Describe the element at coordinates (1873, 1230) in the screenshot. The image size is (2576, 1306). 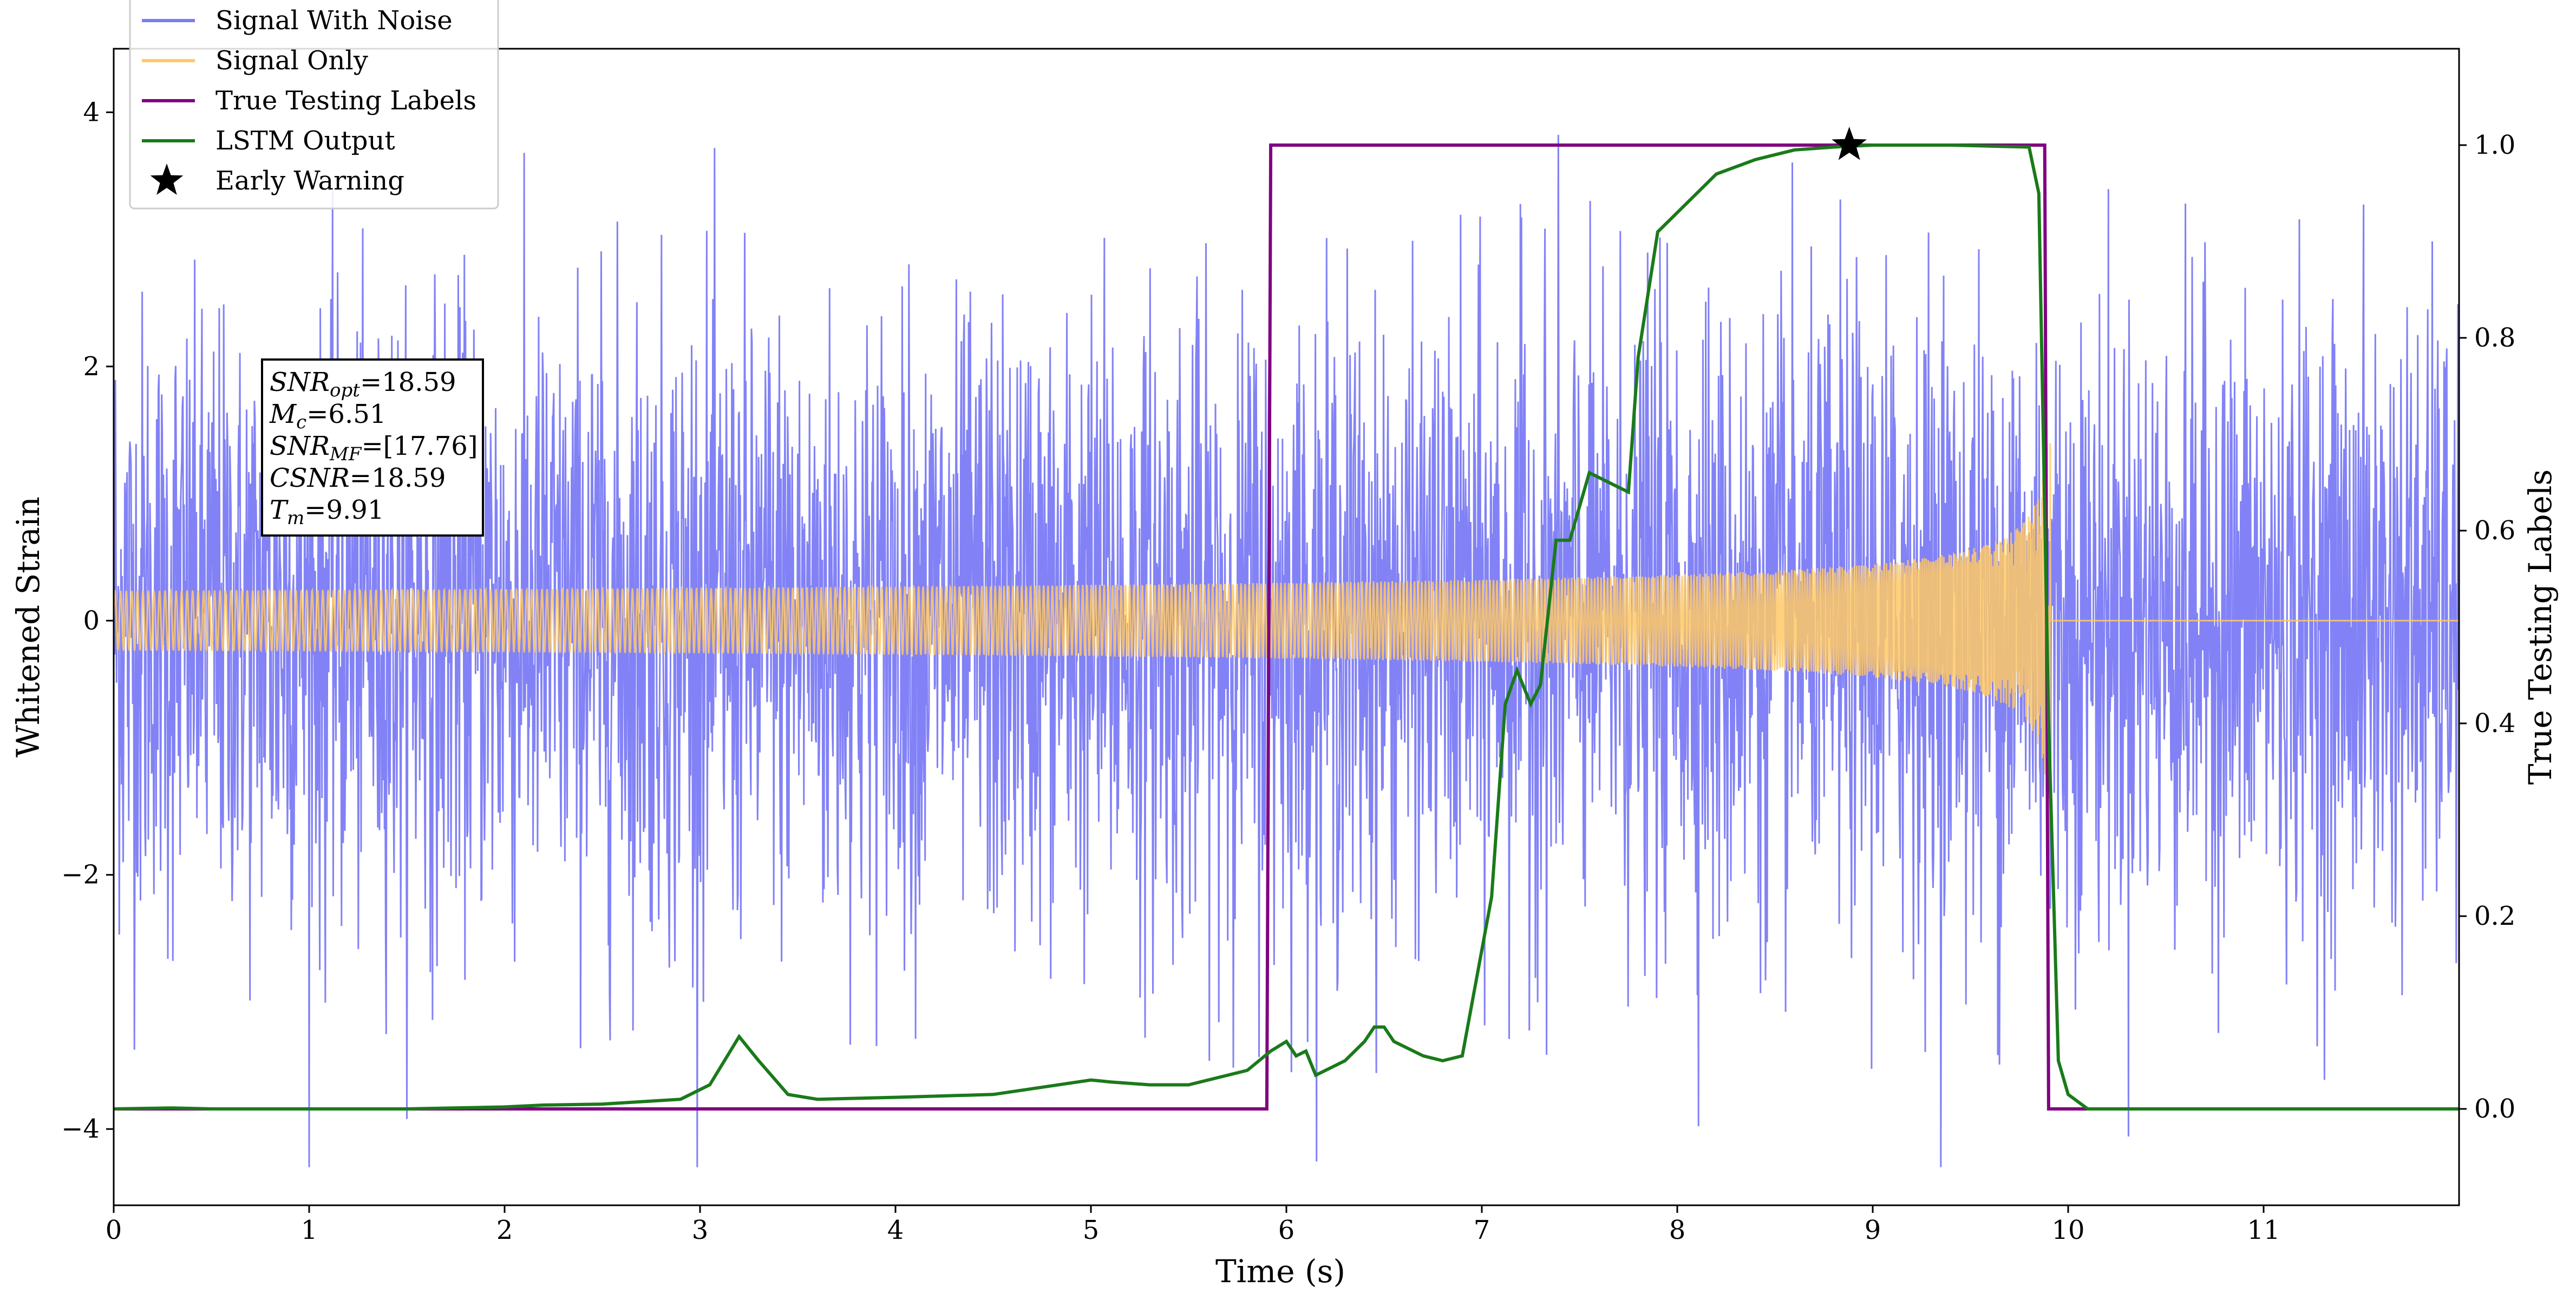
I see `x-tick-label: 9` at that location.